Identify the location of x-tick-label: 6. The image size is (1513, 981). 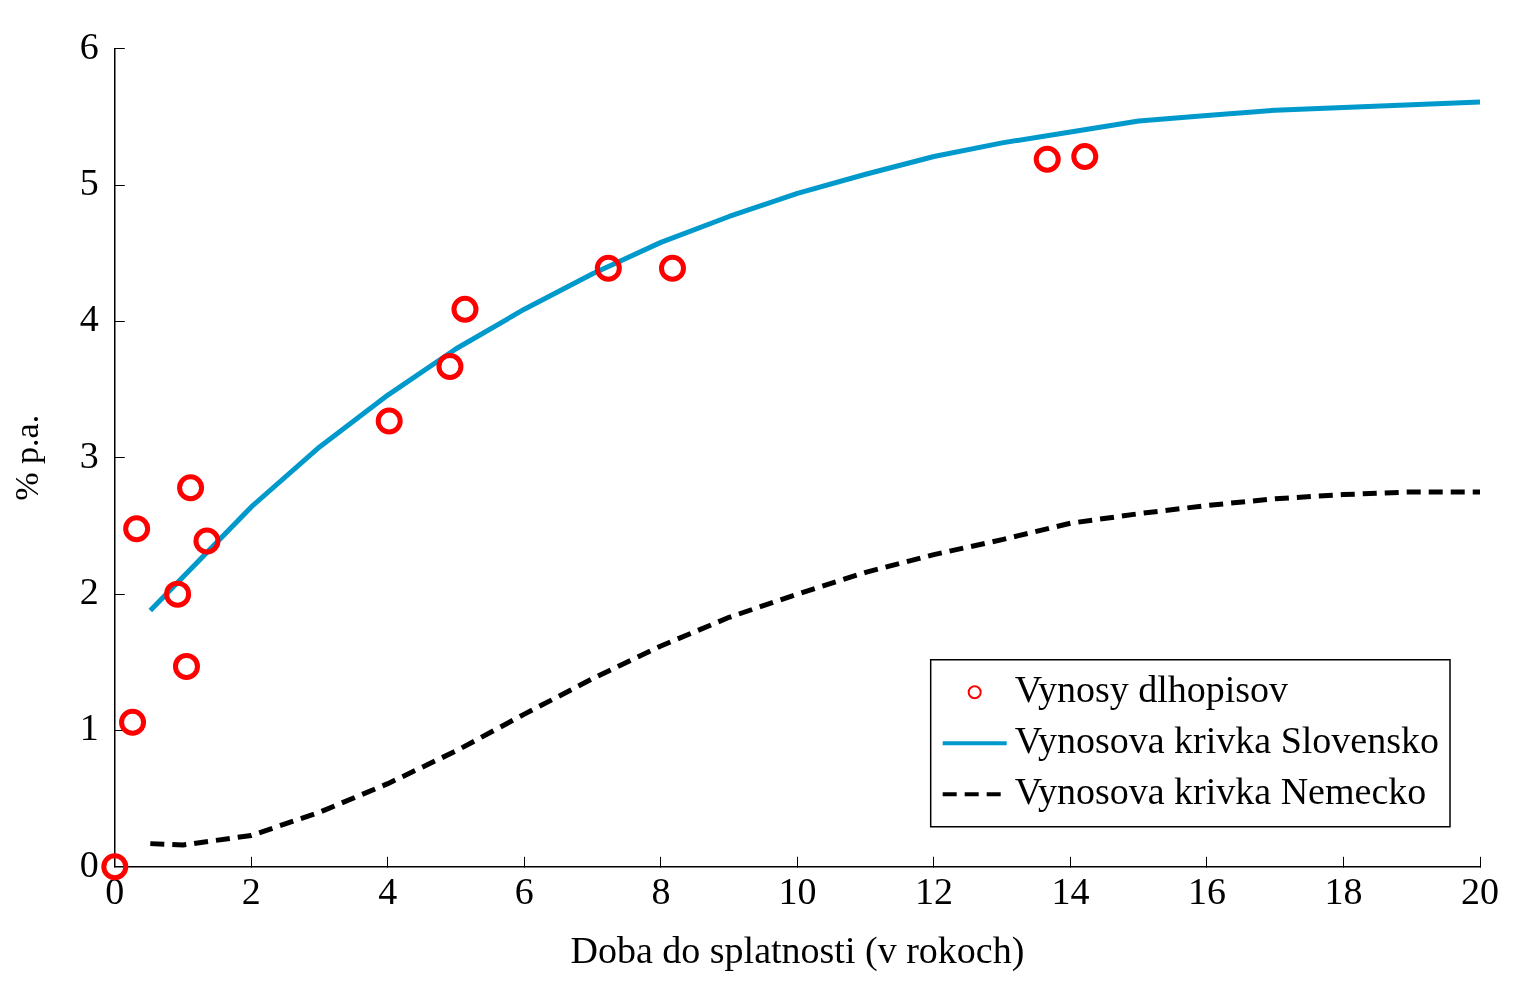
(524, 890).